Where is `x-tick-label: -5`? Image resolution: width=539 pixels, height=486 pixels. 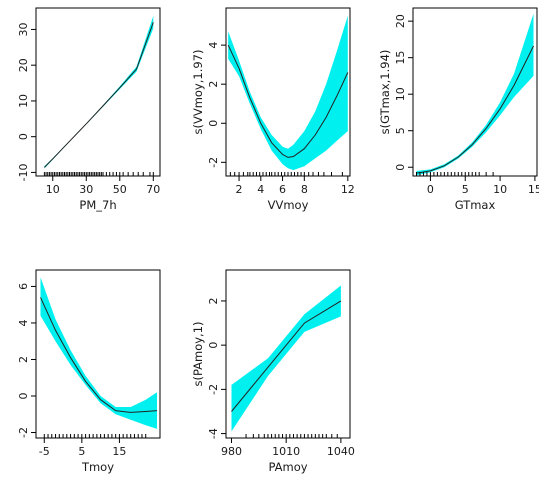
x-tick-label: -5 is located at coordinates (44, 451).